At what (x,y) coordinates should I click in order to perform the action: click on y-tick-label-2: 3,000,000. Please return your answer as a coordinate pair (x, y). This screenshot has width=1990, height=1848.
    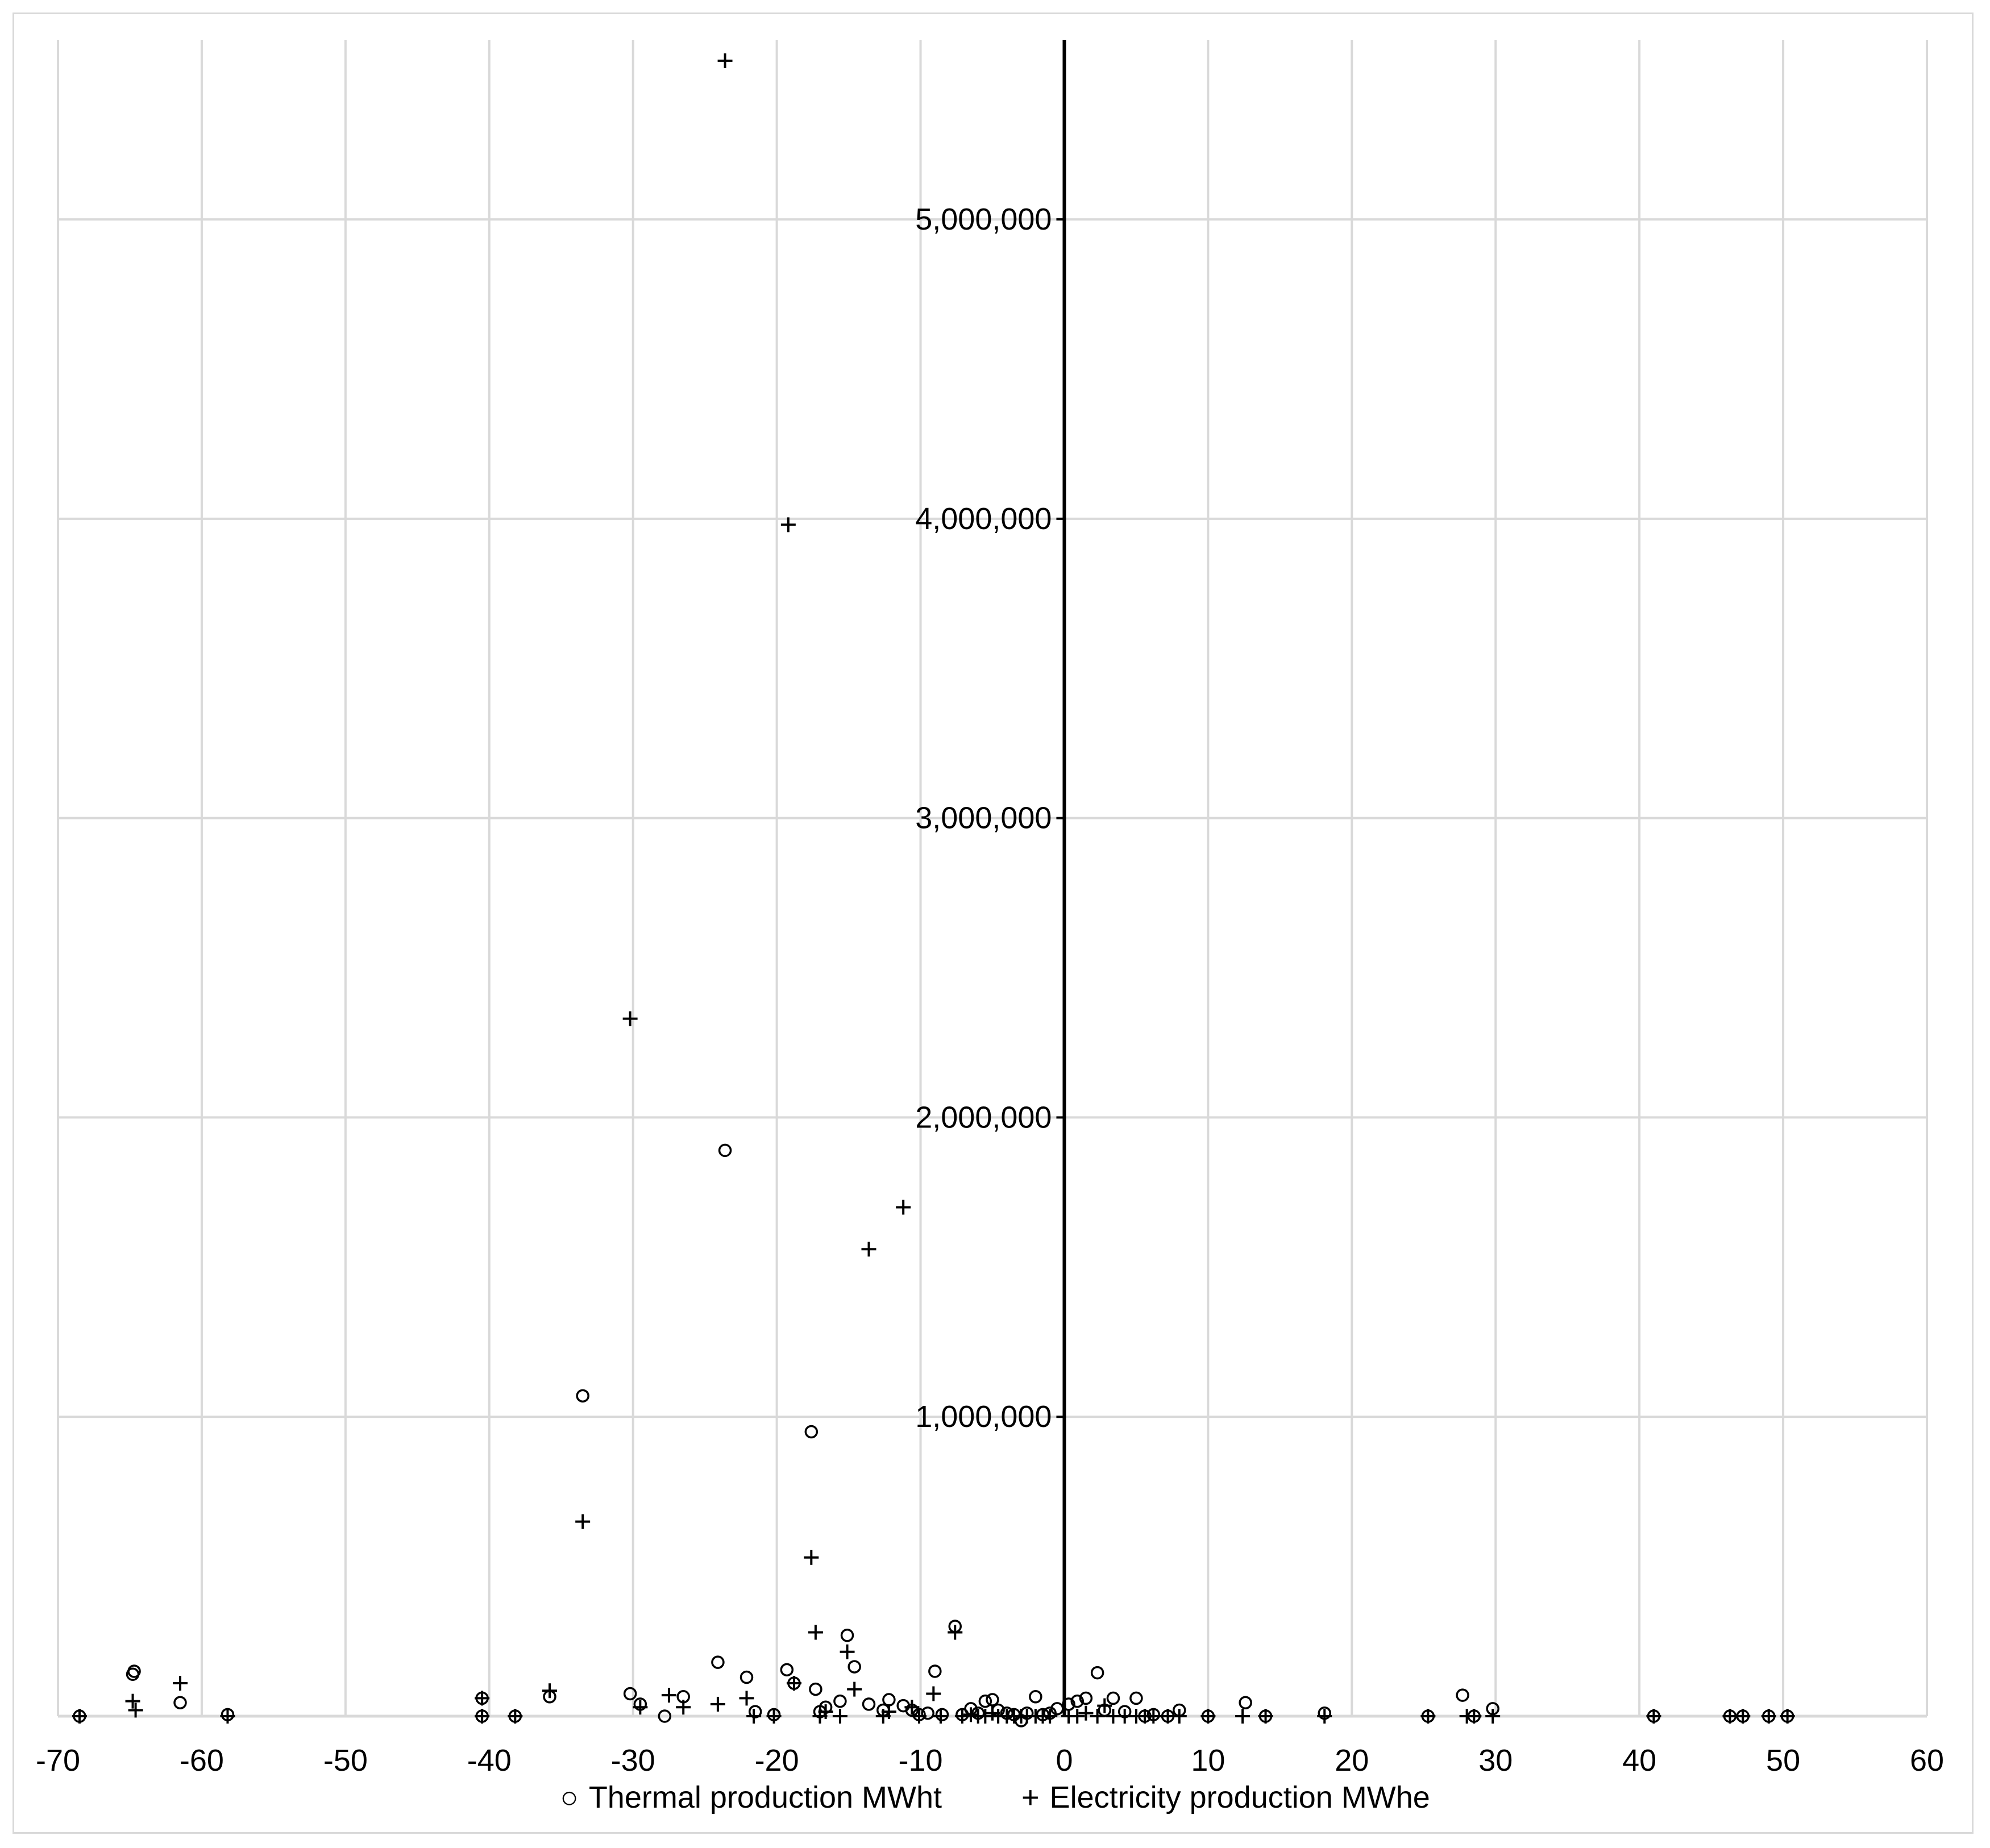
    Looking at the image, I should click on (983, 818).